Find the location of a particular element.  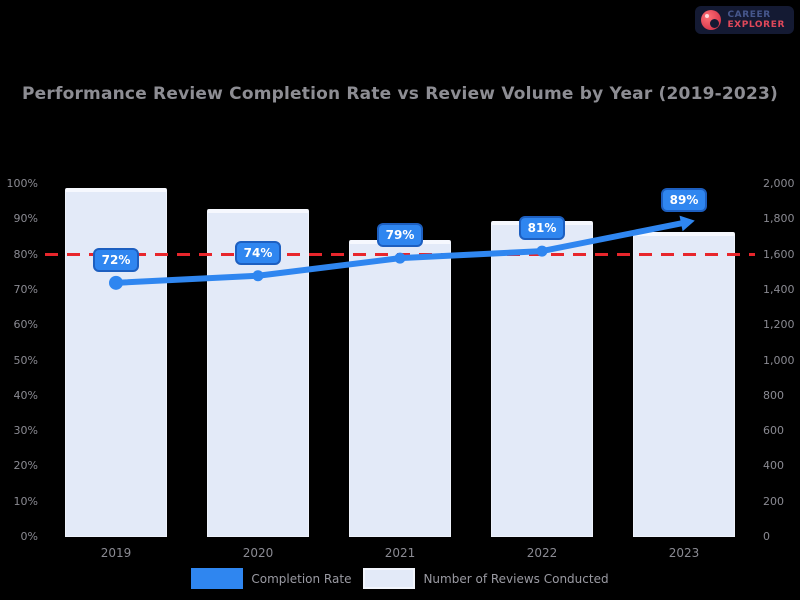

logo-mark-icon is located at coordinates (711, 20).